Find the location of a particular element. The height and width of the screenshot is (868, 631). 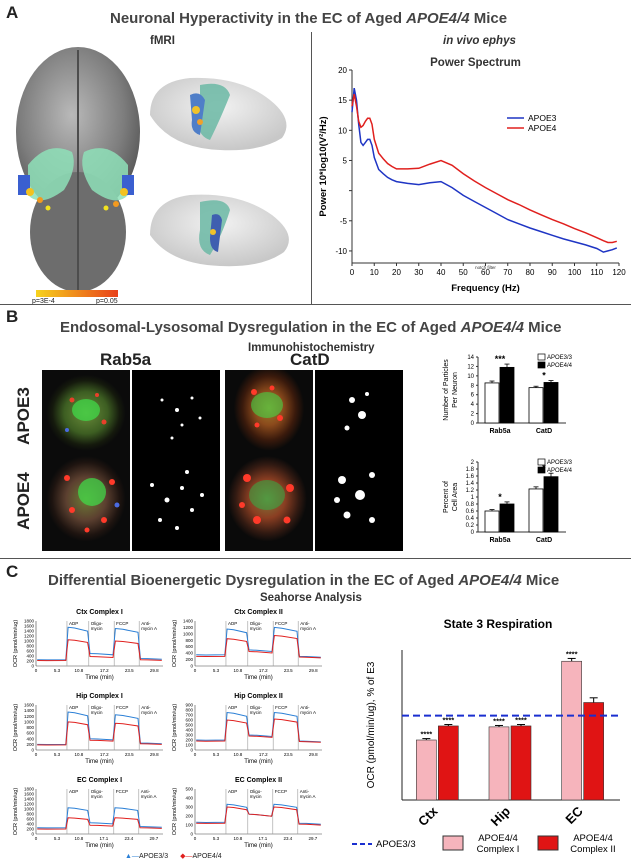

x-tick-label: 30 is located at coordinates (418, 272).